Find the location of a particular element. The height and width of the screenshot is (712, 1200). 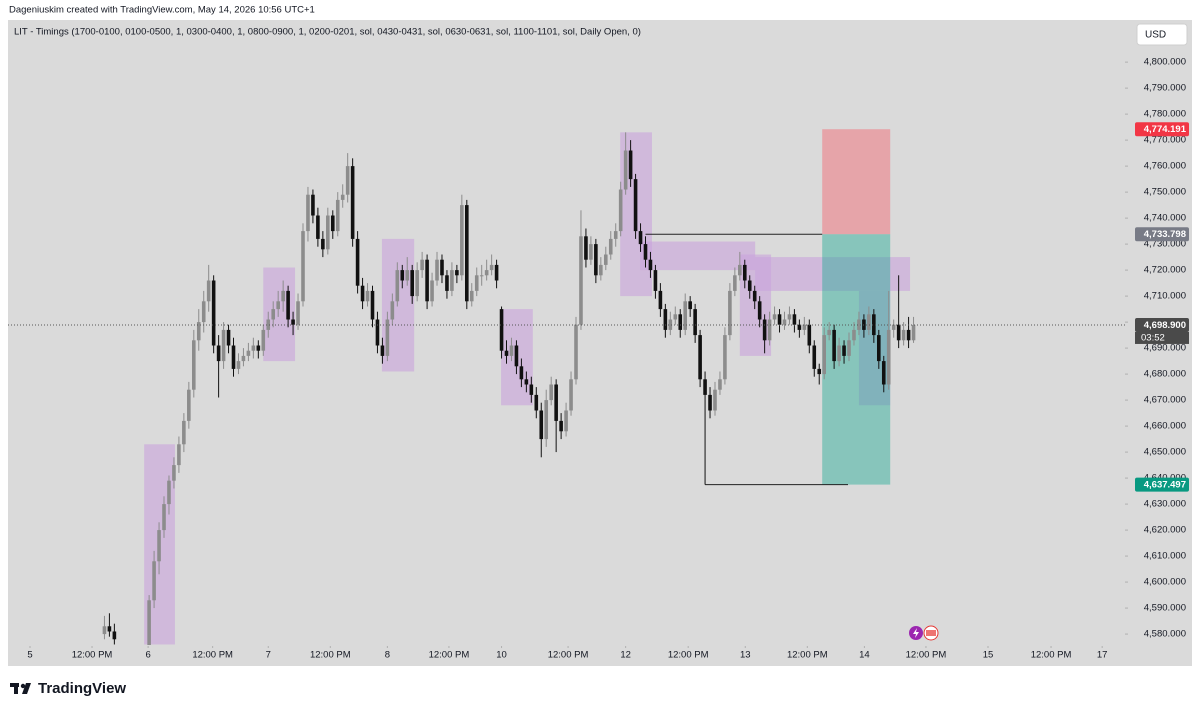

currency-label: USD is located at coordinates (1155, 35).